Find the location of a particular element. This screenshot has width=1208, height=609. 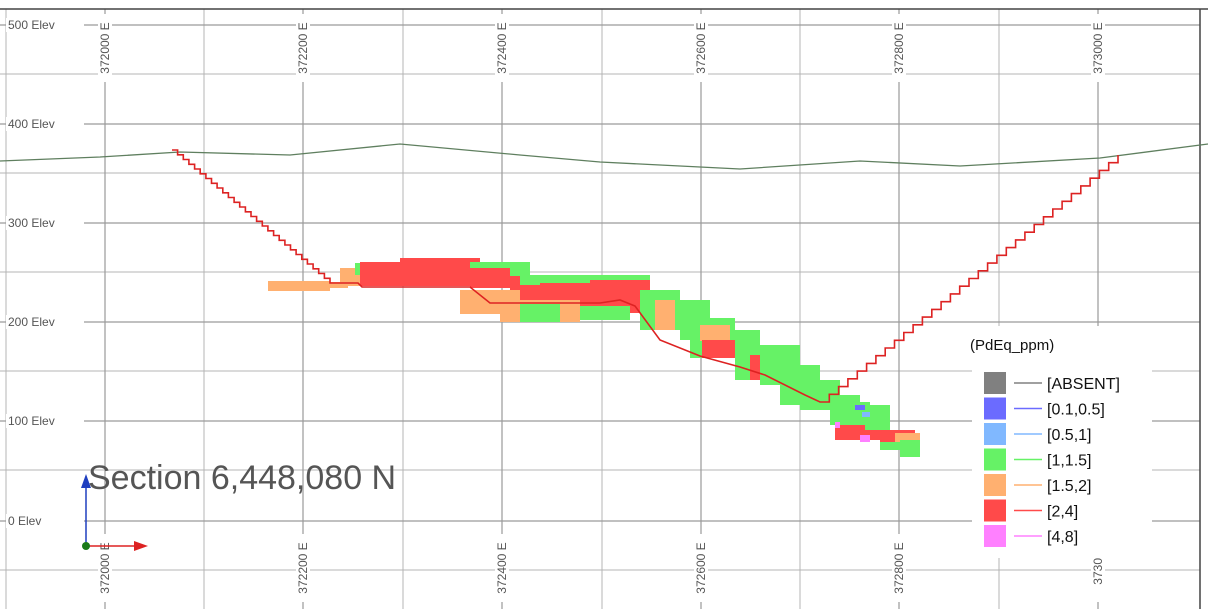

axis-triad is located at coordinates (114, 512).